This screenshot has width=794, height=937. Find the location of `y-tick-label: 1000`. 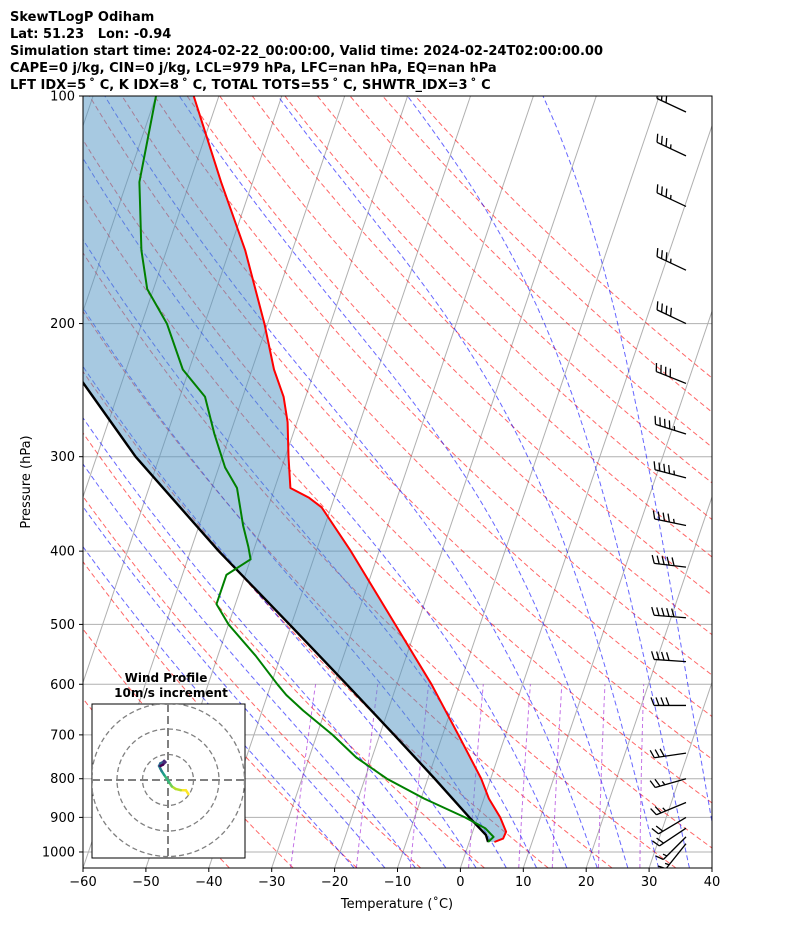

y-tick-label: 1000 is located at coordinates (58, 852).